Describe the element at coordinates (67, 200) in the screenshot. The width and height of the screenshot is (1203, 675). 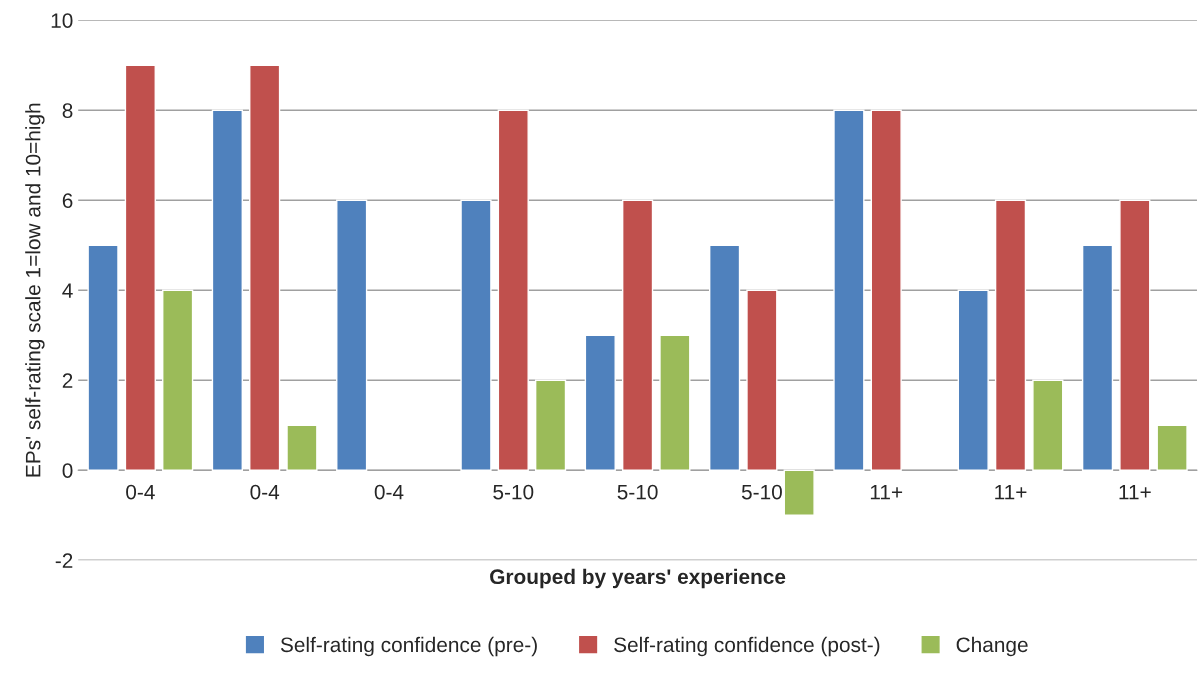
I see `y-tick-label: 6` at that location.